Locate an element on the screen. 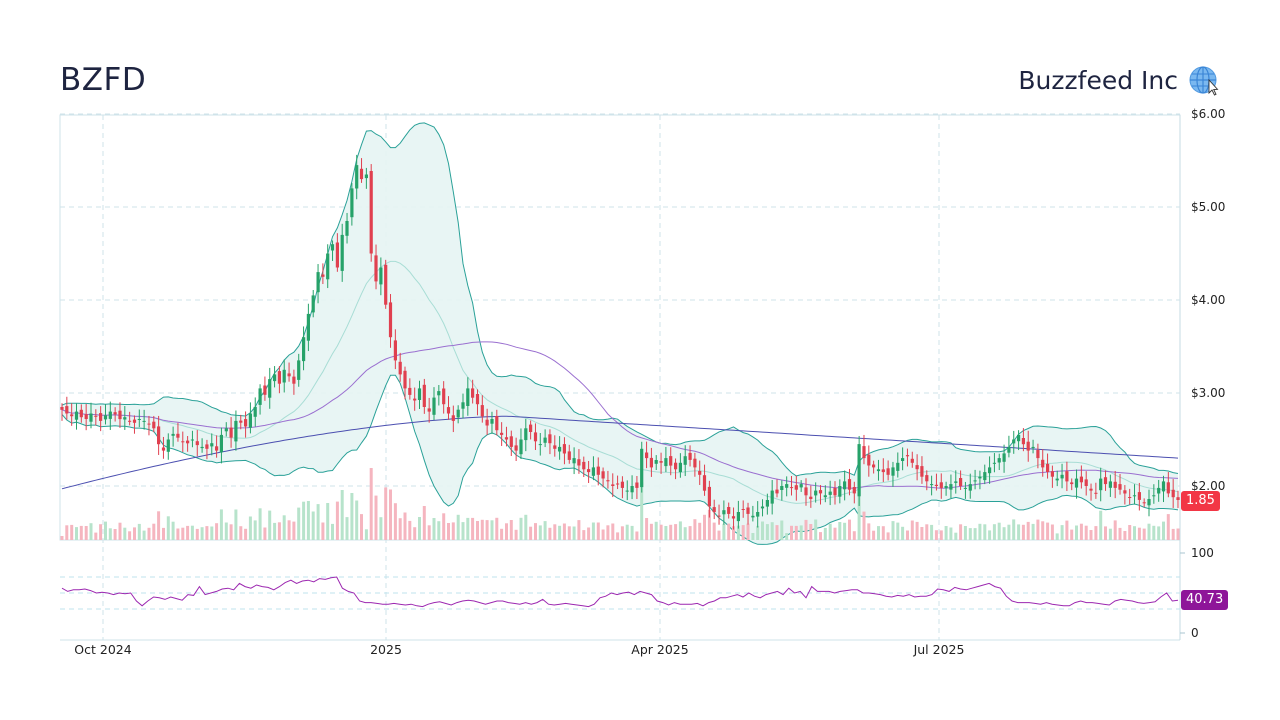  time-axis-label: Oct 2024 is located at coordinates (103, 649).